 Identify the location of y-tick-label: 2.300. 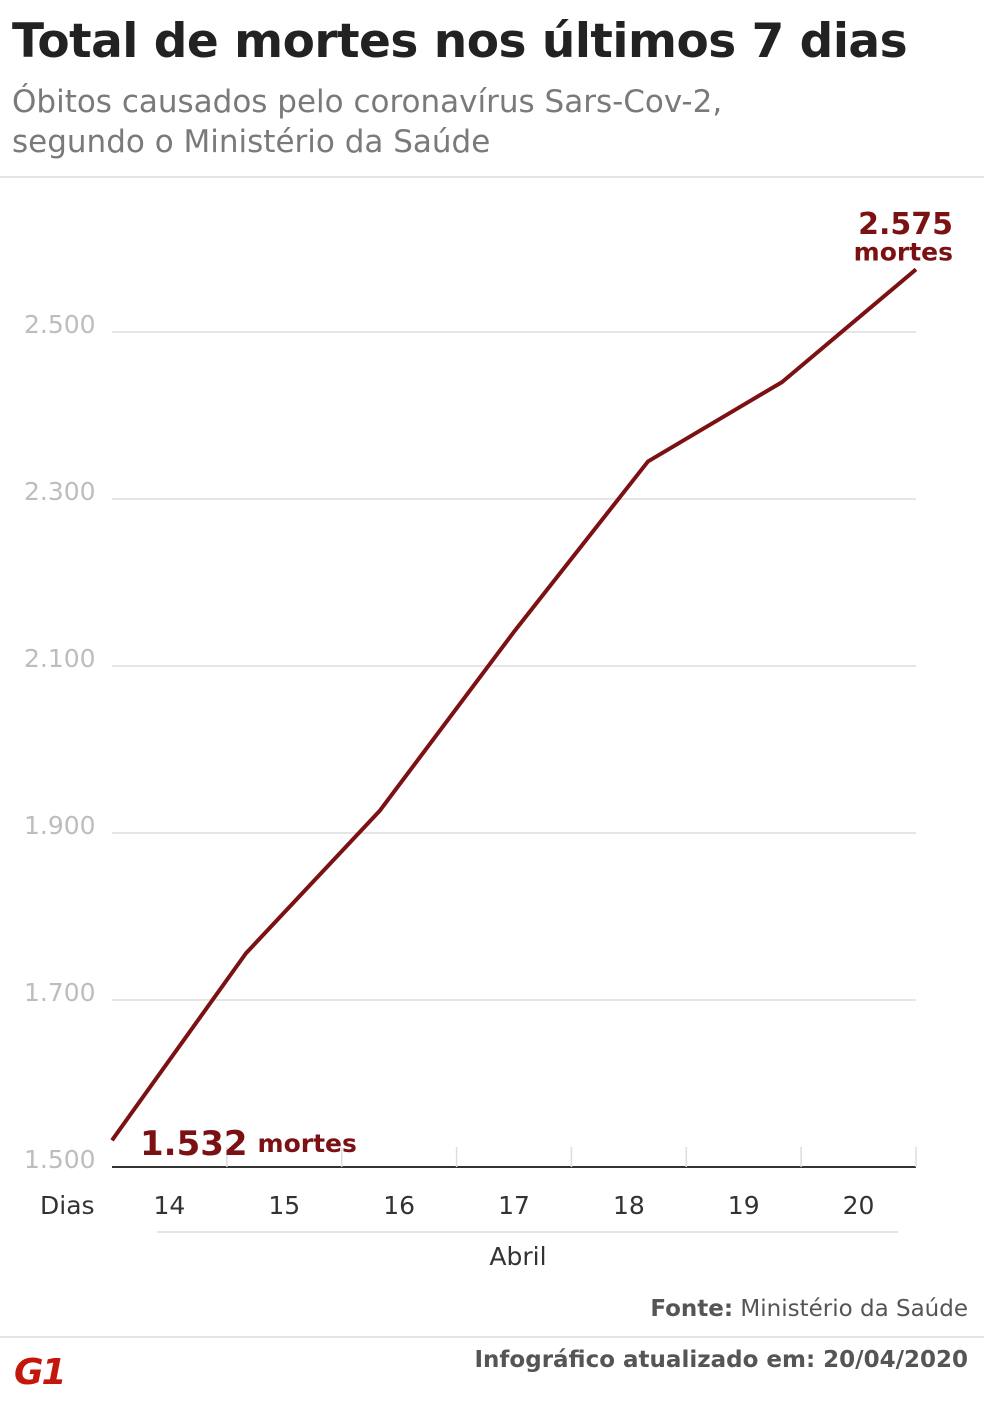
(60, 491).